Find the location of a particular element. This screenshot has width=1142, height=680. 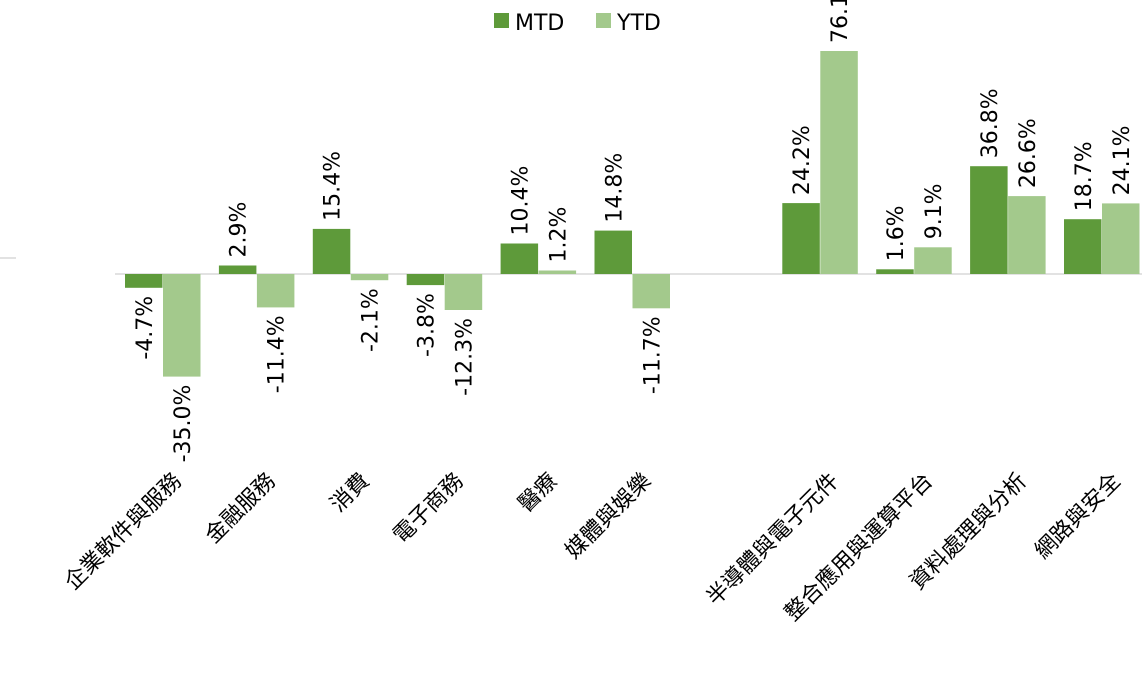

category-label-3: 電子商務 is located at coordinates (429, 509).